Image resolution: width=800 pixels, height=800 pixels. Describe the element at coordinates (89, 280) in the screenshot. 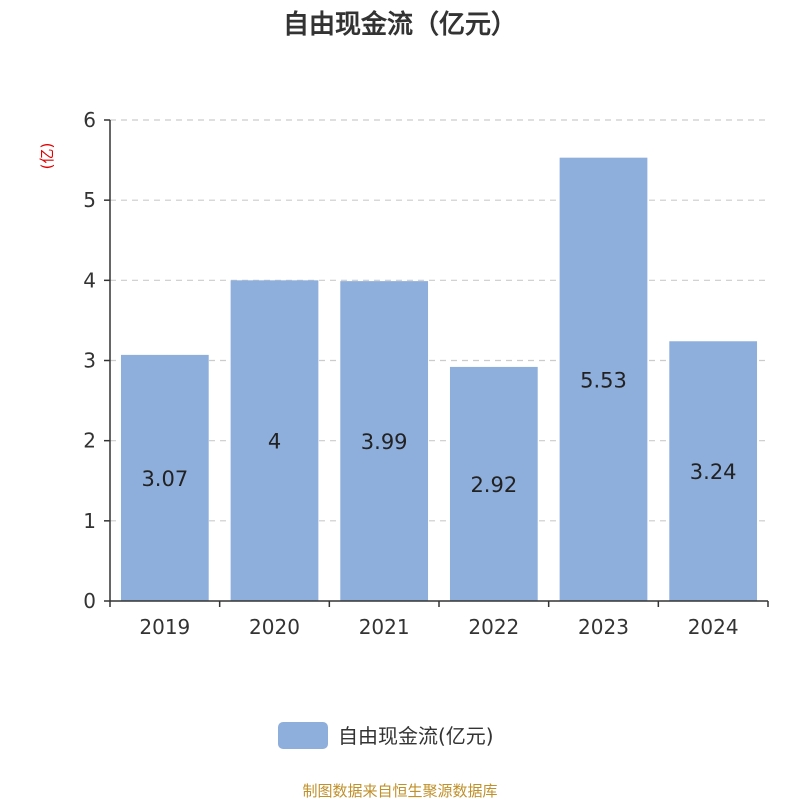

I see `y-tick-label: 4` at that location.